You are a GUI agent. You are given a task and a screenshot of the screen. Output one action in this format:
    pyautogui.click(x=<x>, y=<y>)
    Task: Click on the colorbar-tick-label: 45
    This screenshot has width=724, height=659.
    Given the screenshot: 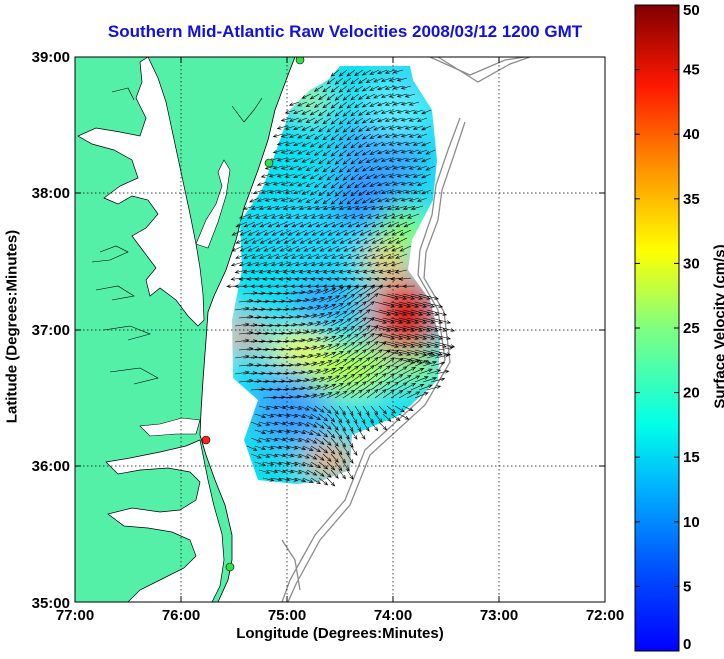 What is the action you would take?
    pyautogui.click(x=691, y=70)
    